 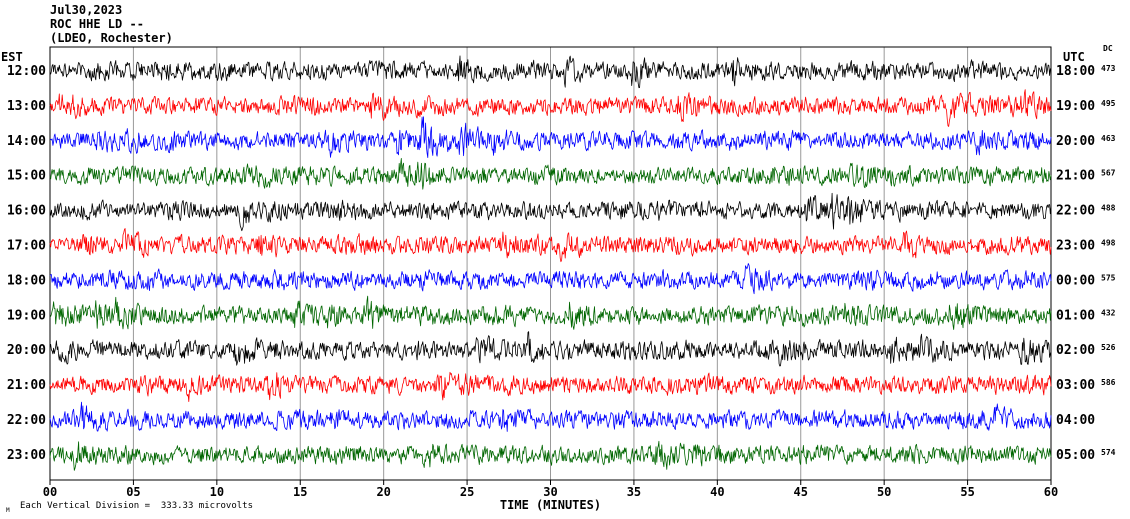 I want to click on est-hour-label: 18:00, so click(x=26, y=280).